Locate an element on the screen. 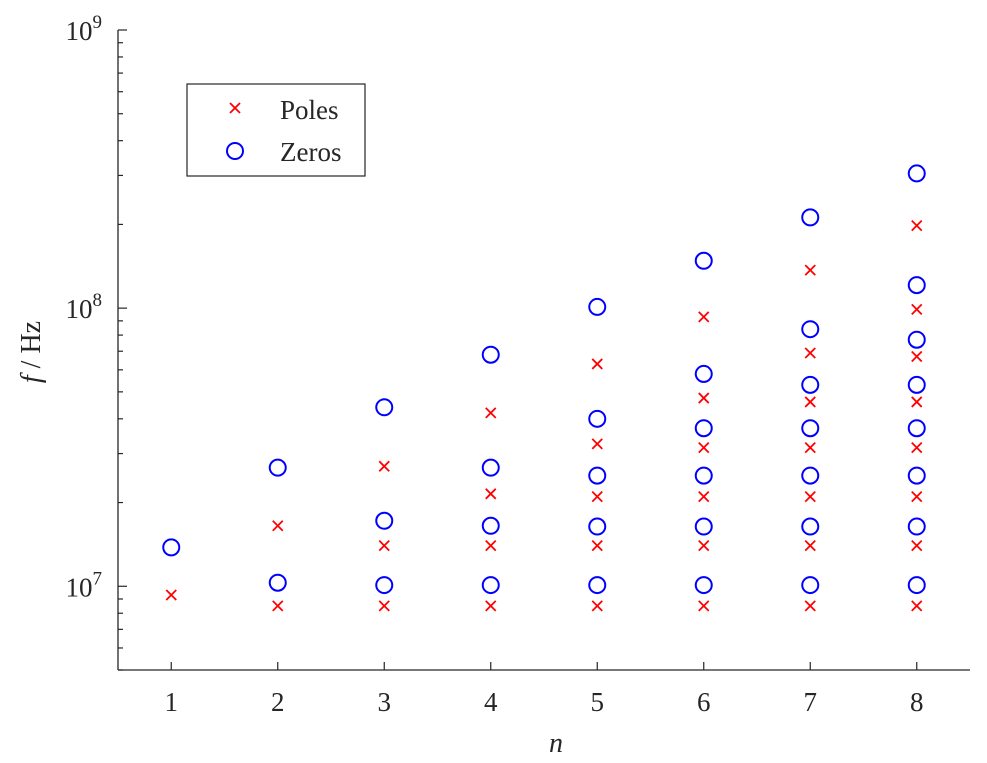  y-axis-label-unit: Hz is located at coordinates (31, 337).